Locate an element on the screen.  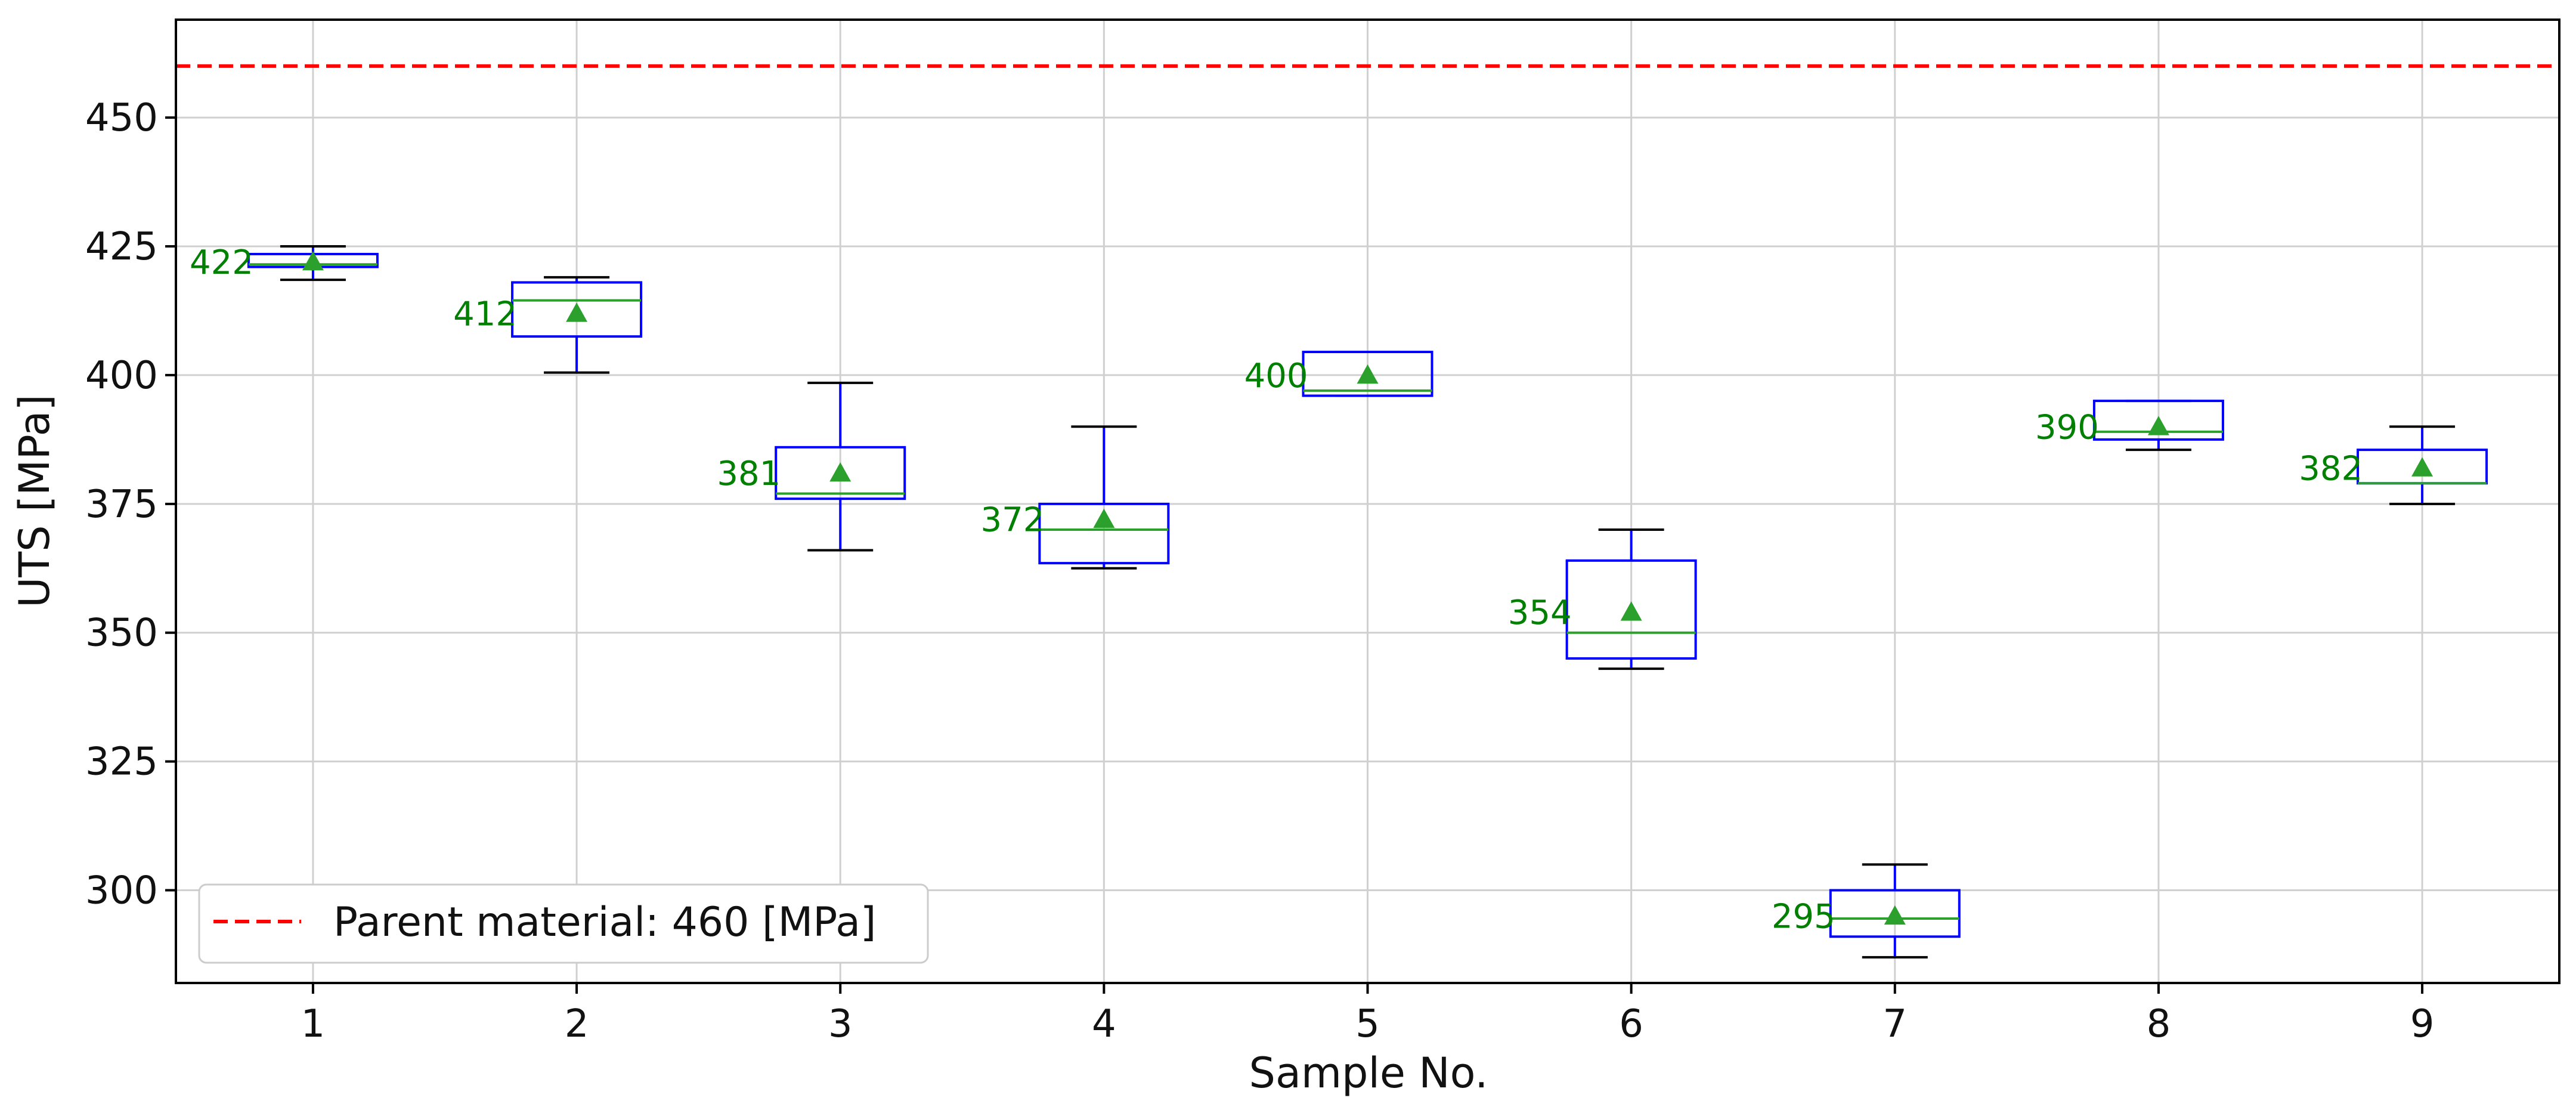
x-tick-label: 3 is located at coordinates (841, 1024).